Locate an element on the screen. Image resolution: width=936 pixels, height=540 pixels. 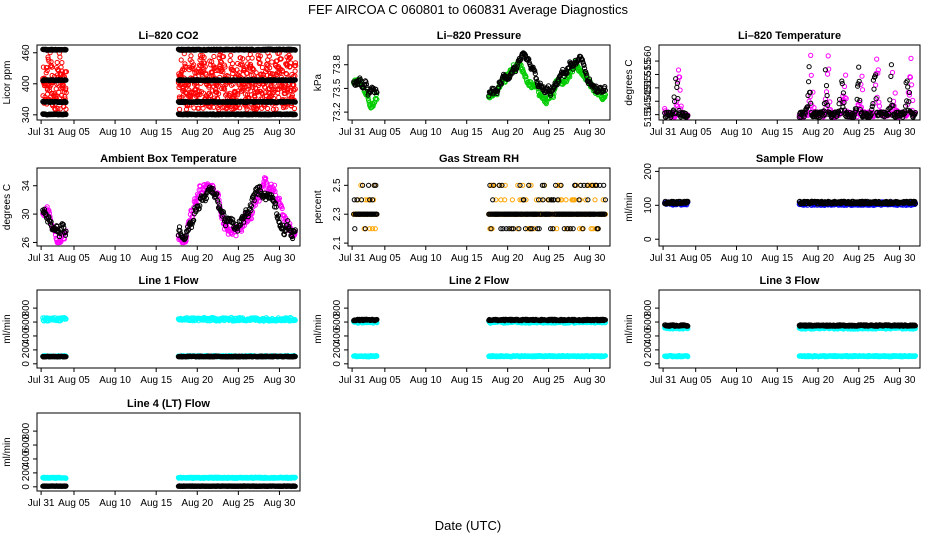
y-tick-label: 340 is located at coordinates (26, 114).